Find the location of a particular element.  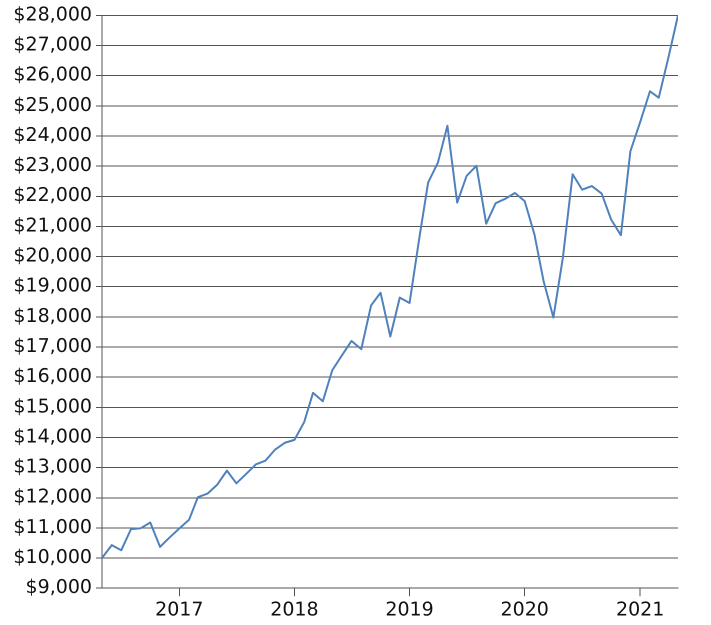

y-tick-label: $25,000 is located at coordinates (52, 105).